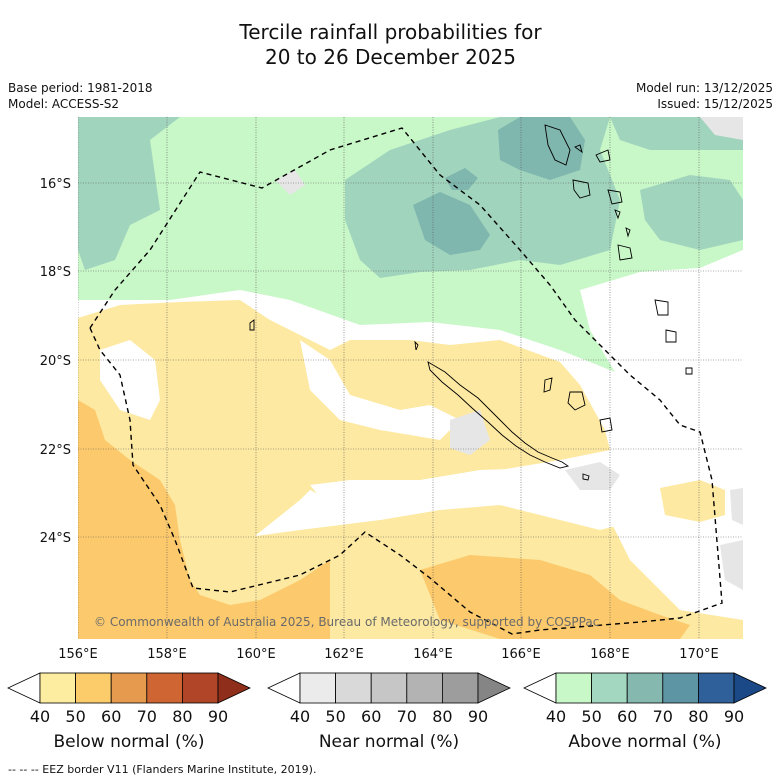  What do you see at coordinates (64, 104) in the screenshot?
I see `model-name: Model: ACCESS-S2` at bounding box center [64, 104].